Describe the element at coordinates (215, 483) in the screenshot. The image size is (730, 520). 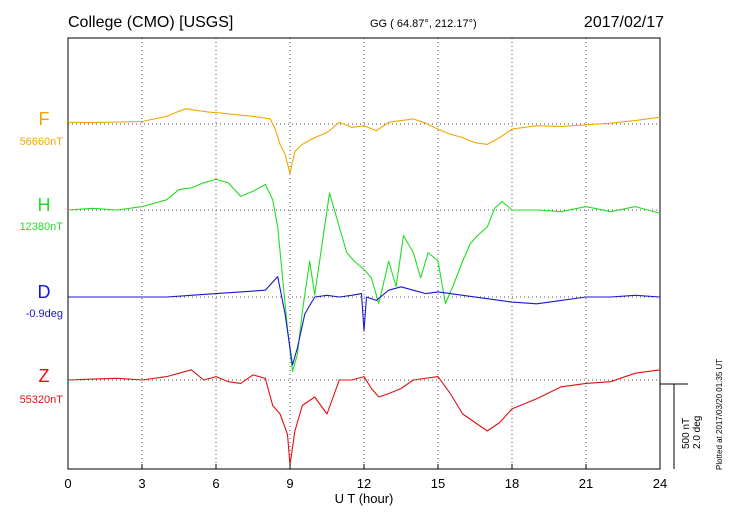
I see `x-tick-label: 6` at that location.